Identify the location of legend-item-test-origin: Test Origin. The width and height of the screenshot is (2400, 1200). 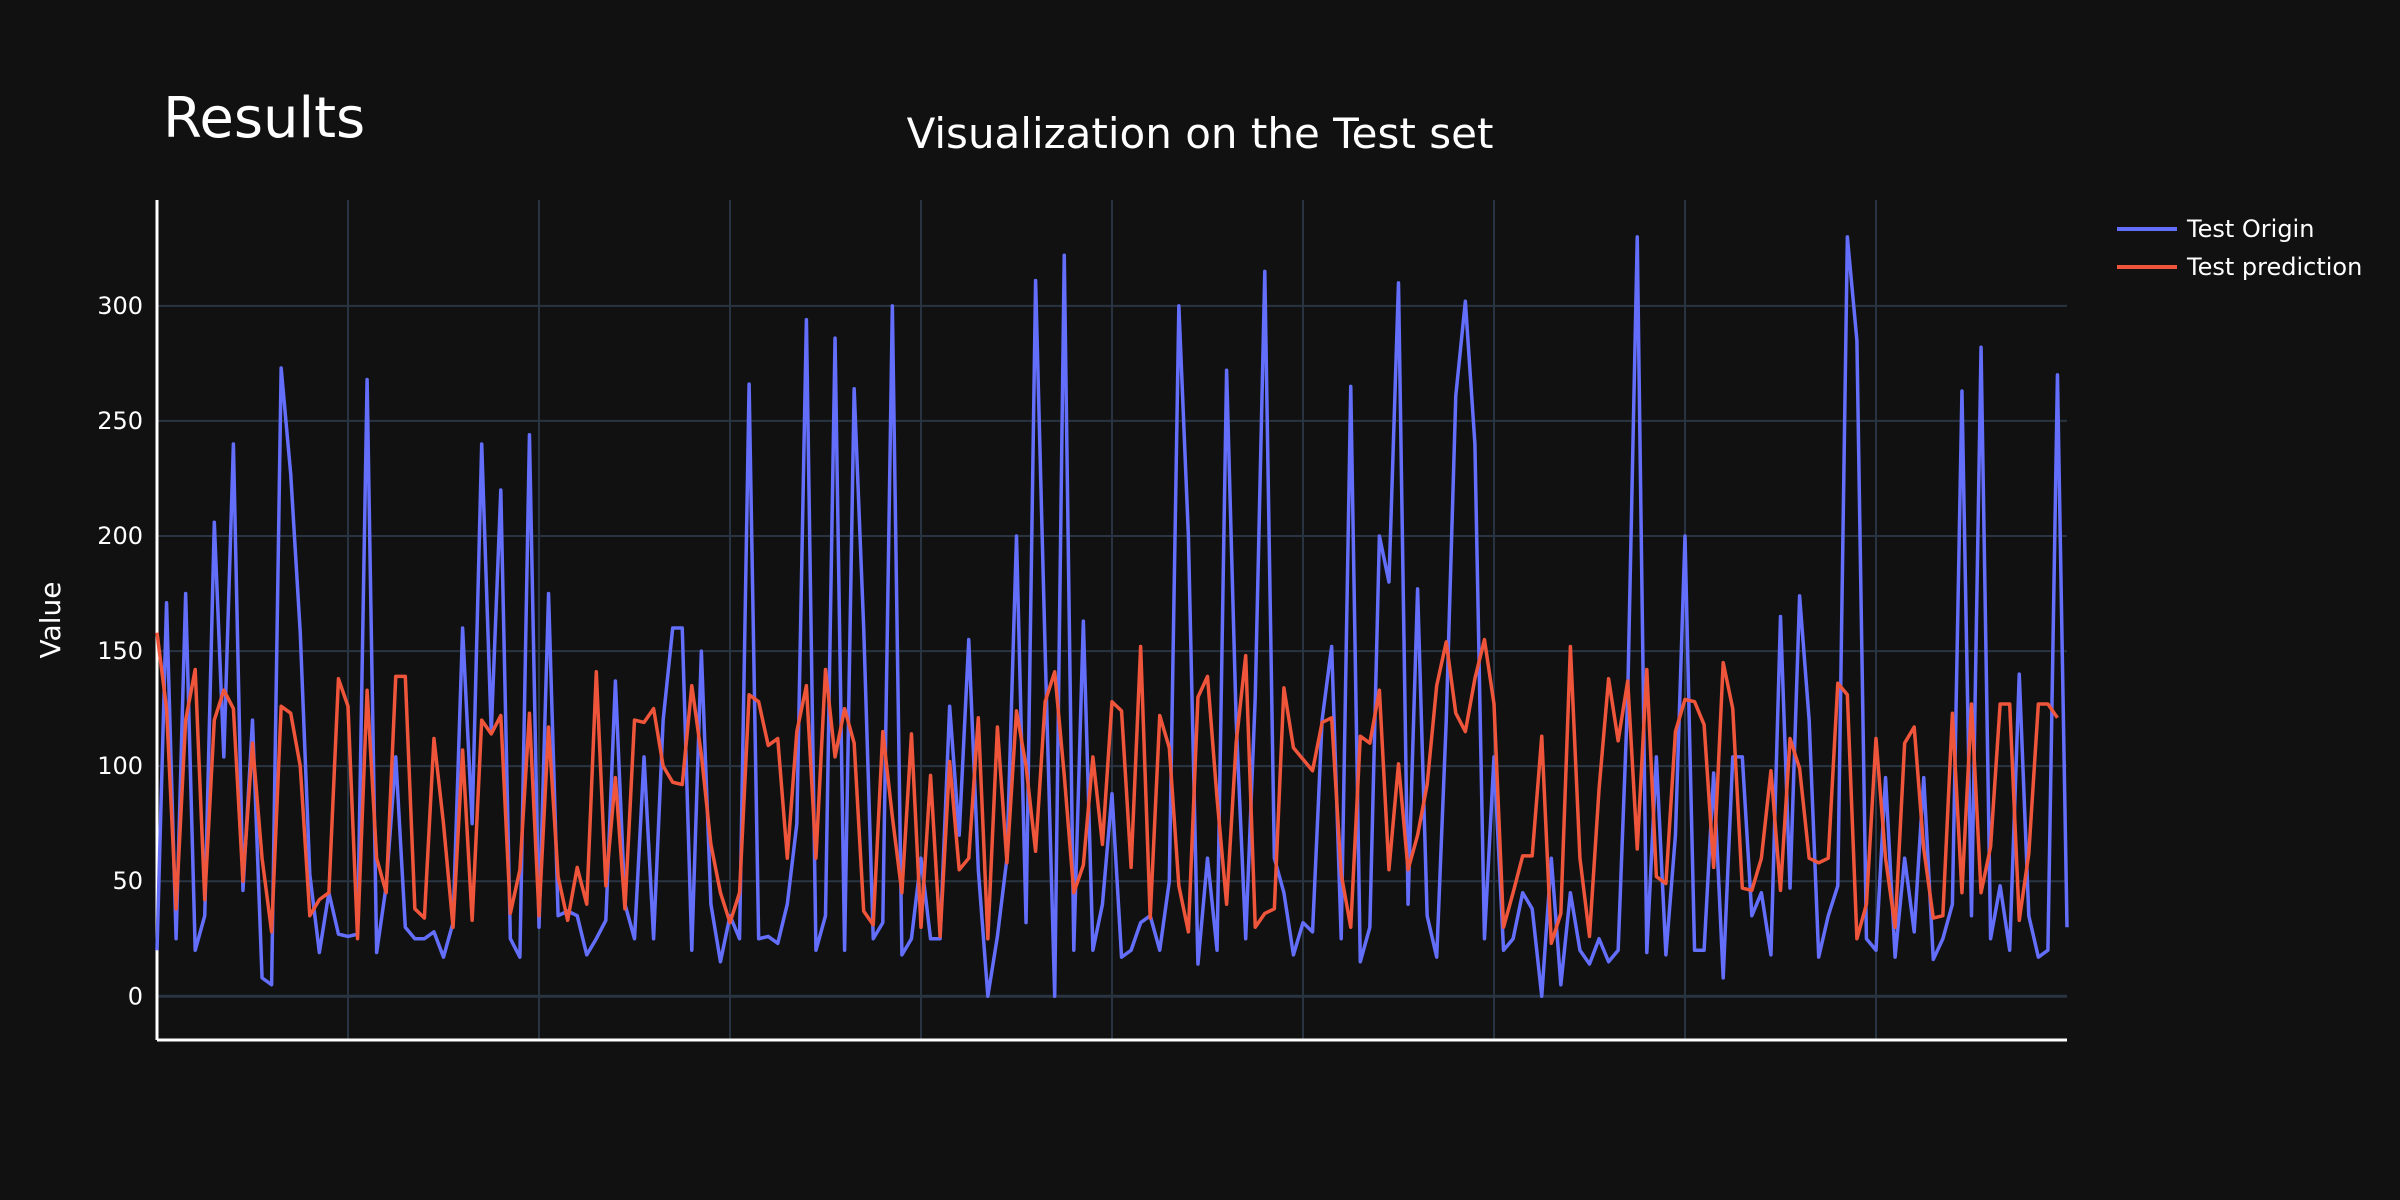
(2215, 229).